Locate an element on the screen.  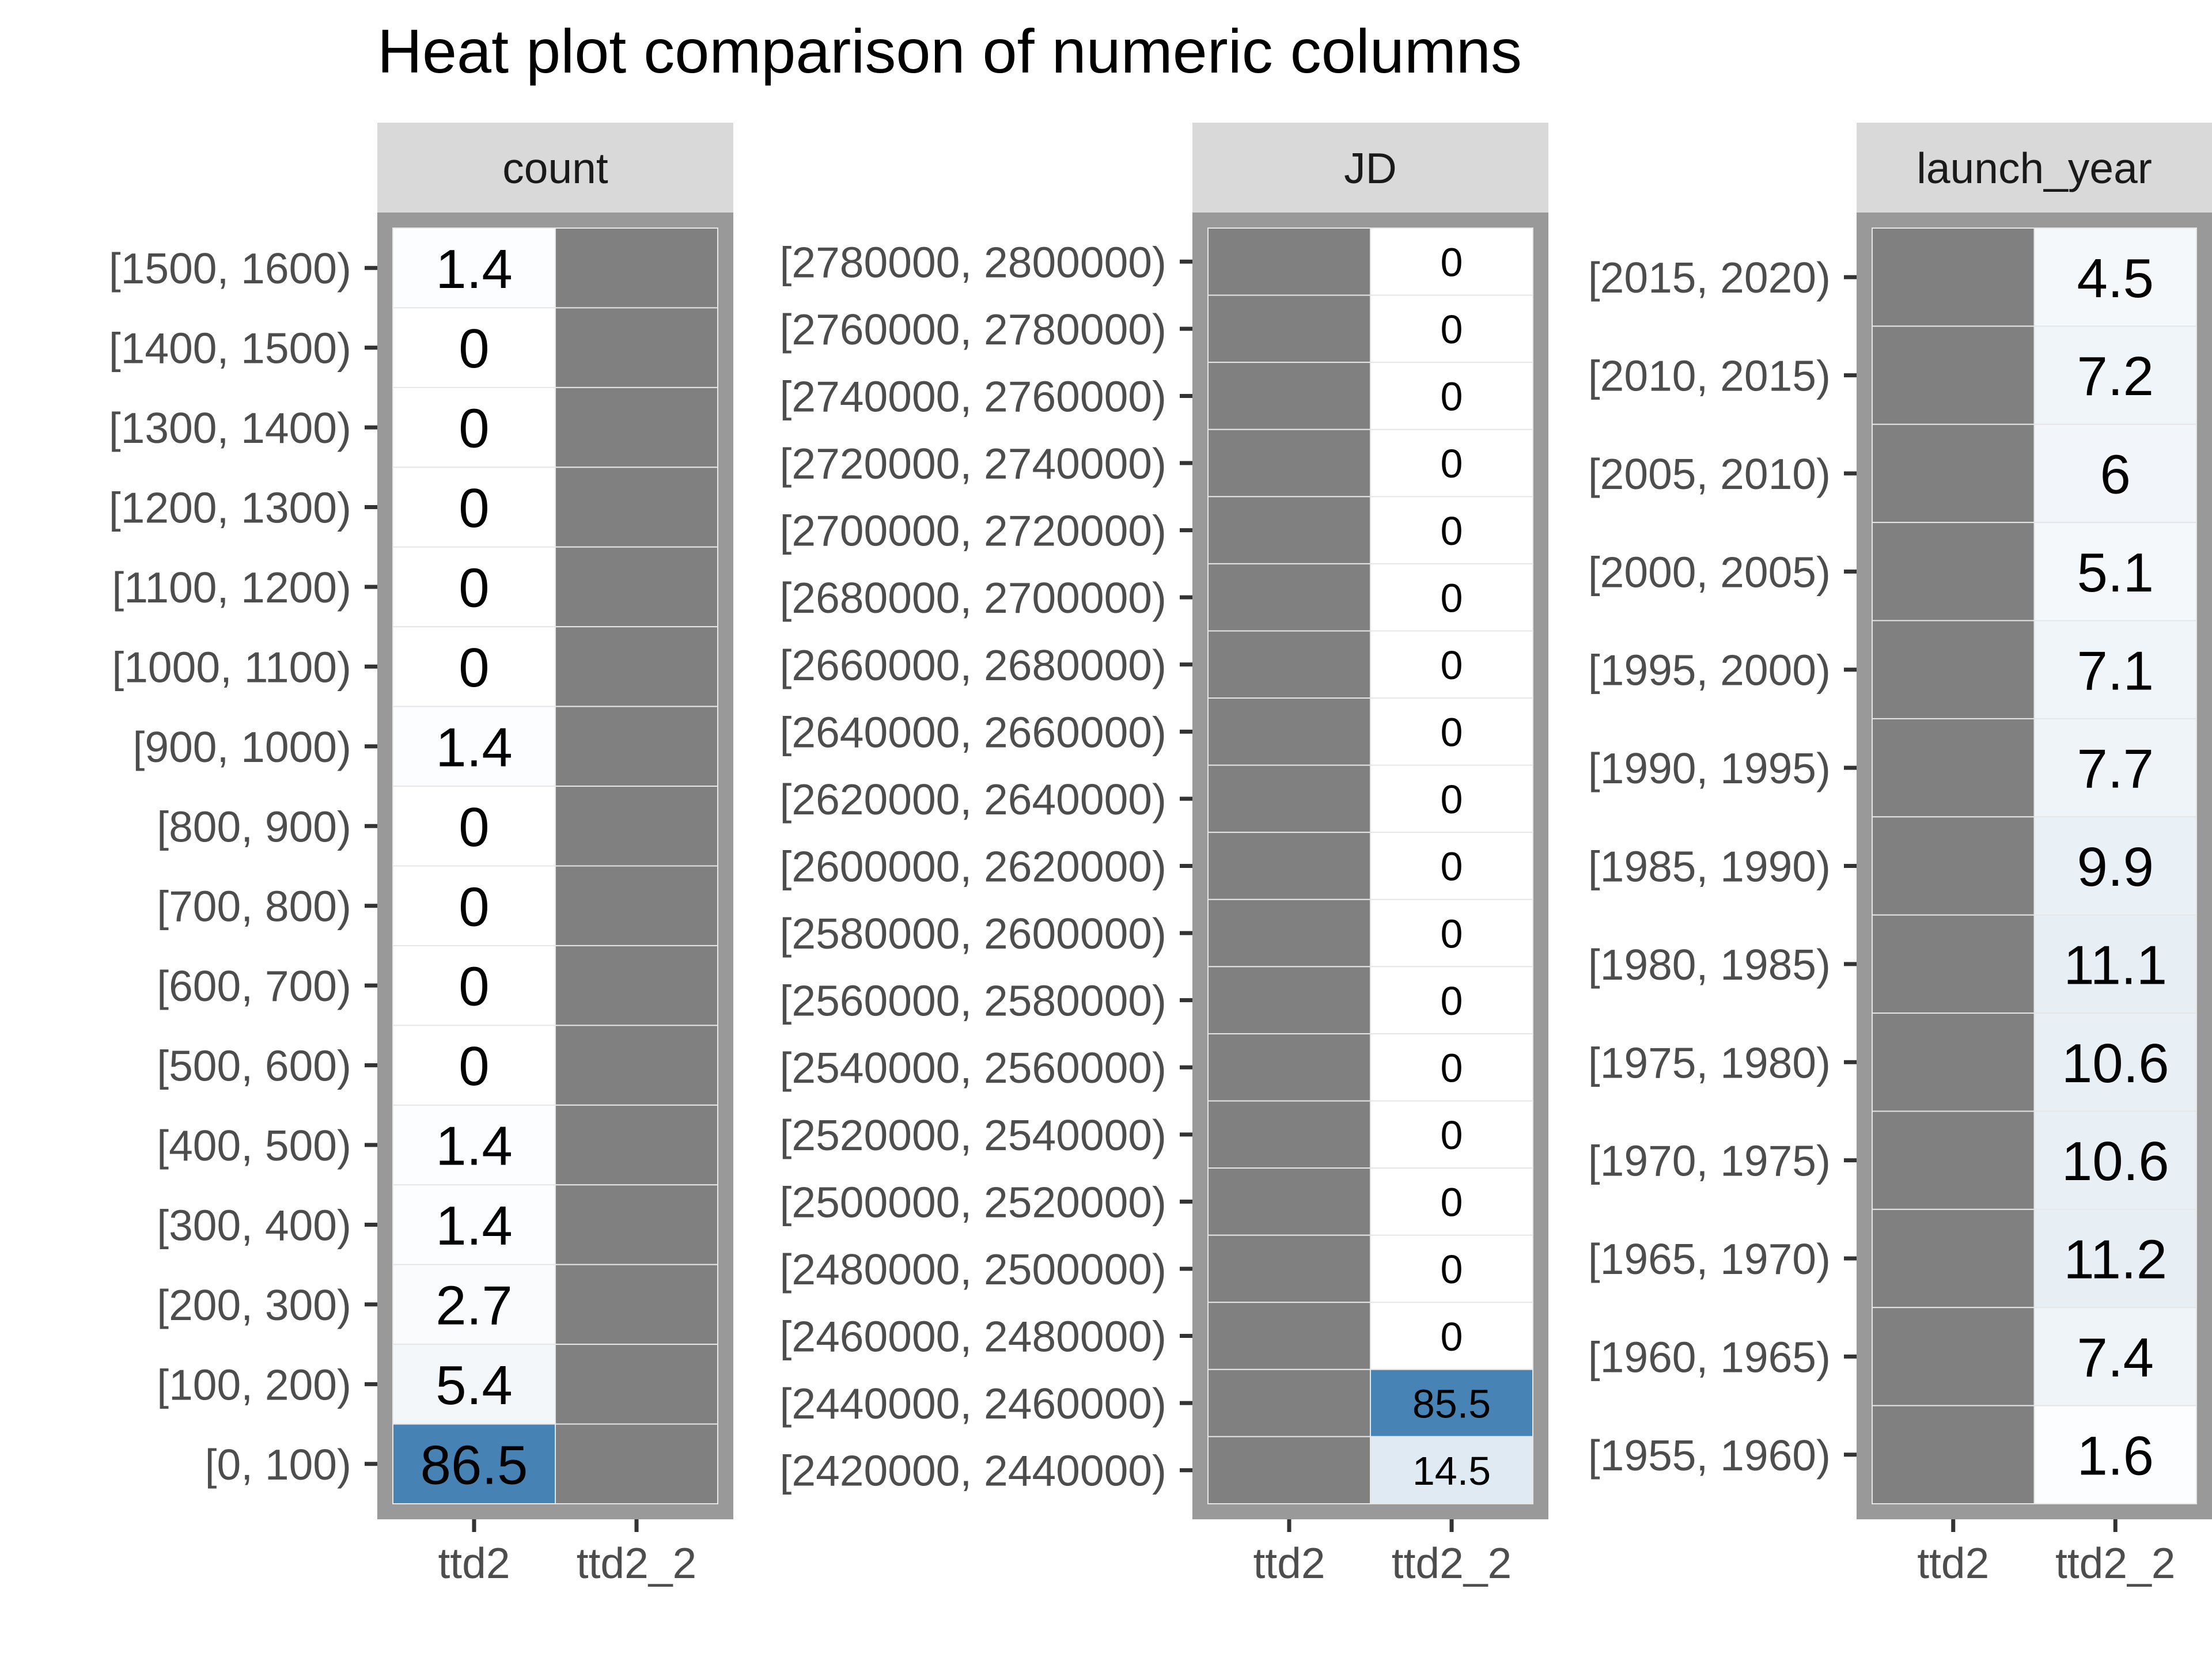
cell-value-label: 11.2 is located at coordinates (2115, 1260).